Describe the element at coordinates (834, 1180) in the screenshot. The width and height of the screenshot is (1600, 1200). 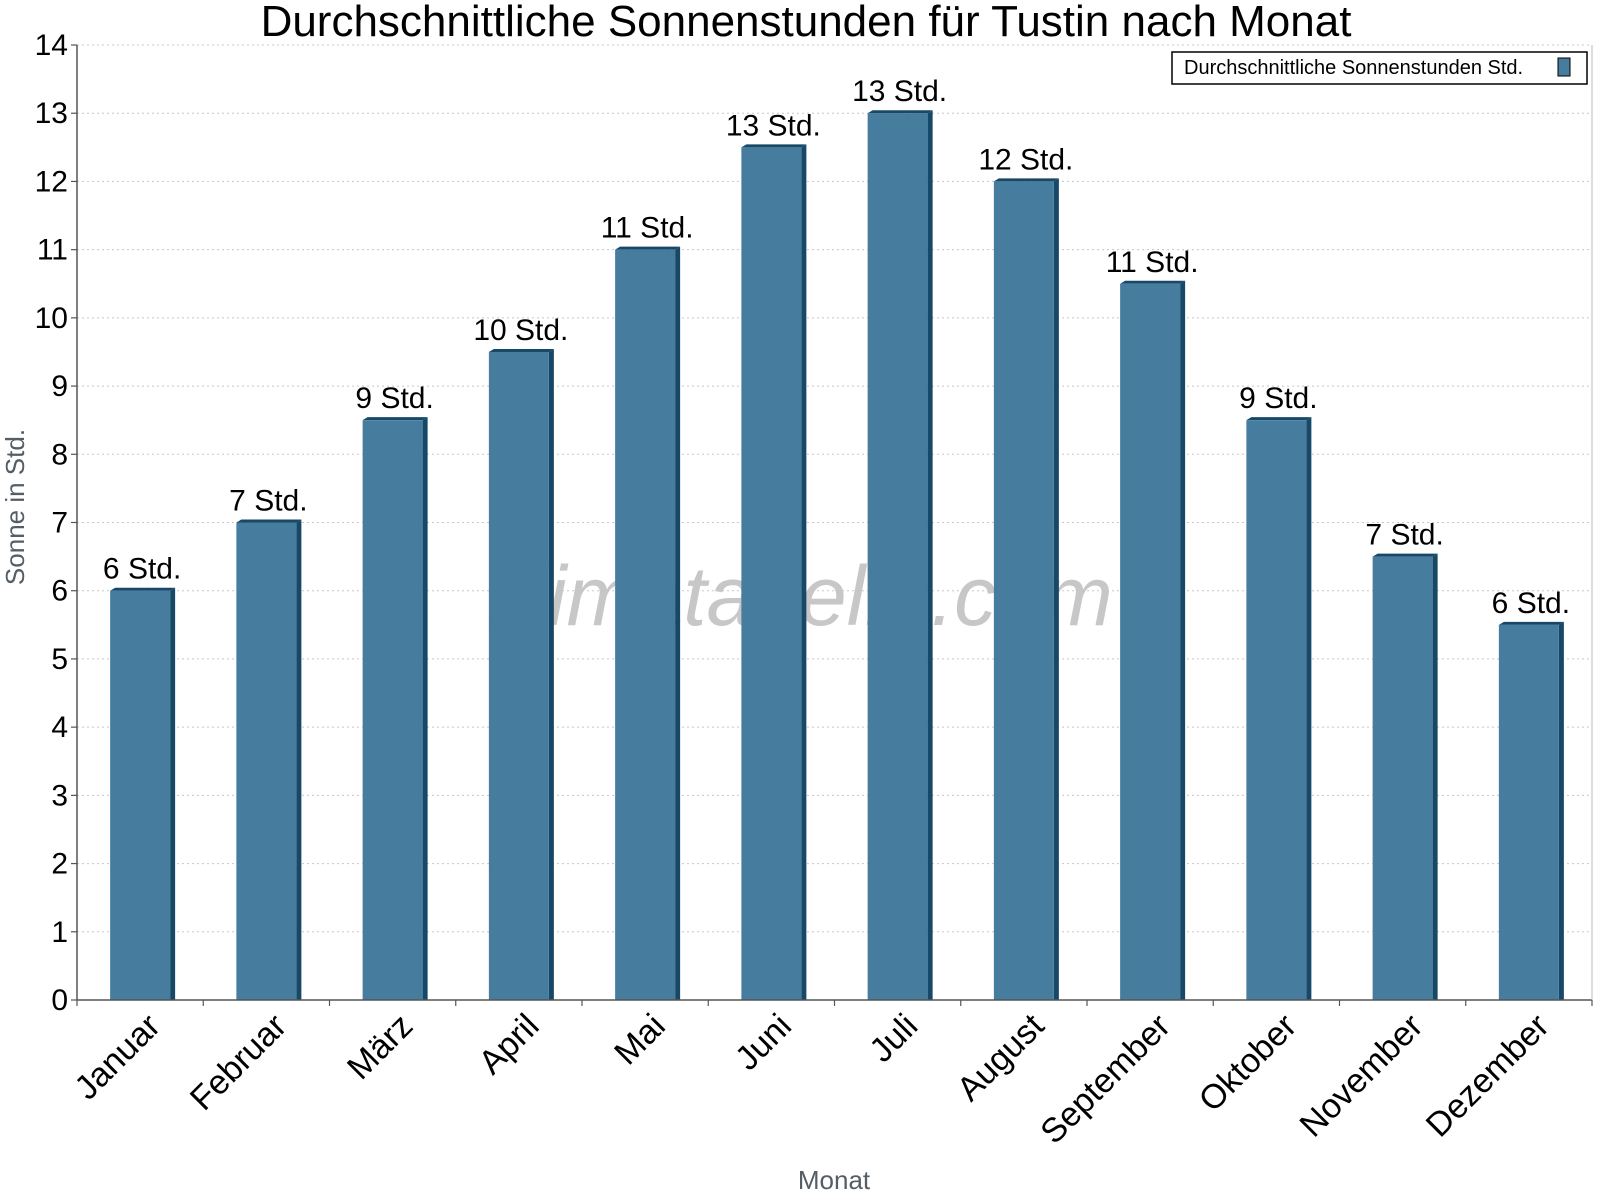
I see `x-axis-label: Monat` at that location.